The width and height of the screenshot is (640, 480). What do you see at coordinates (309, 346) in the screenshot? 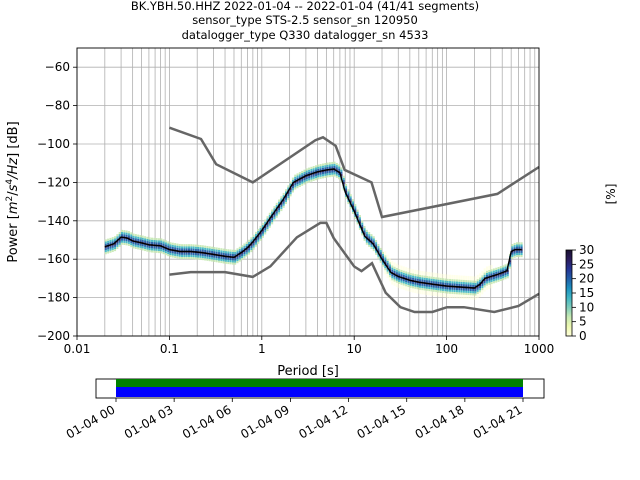
I see `x-axis-ticks: 0.01 0.1 1 10 100 1000` at bounding box center [309, 346].